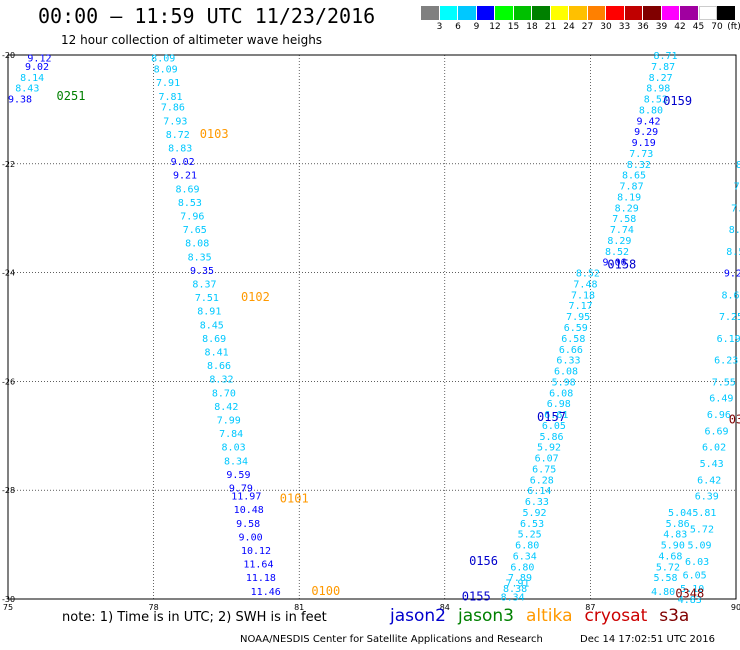 The width and height of the screenshot is (740, 650). What do you see at coordinates (173, 108) in the screenshot?
I see `wave-height-point: 7.86` at bounding box center [173, 108].